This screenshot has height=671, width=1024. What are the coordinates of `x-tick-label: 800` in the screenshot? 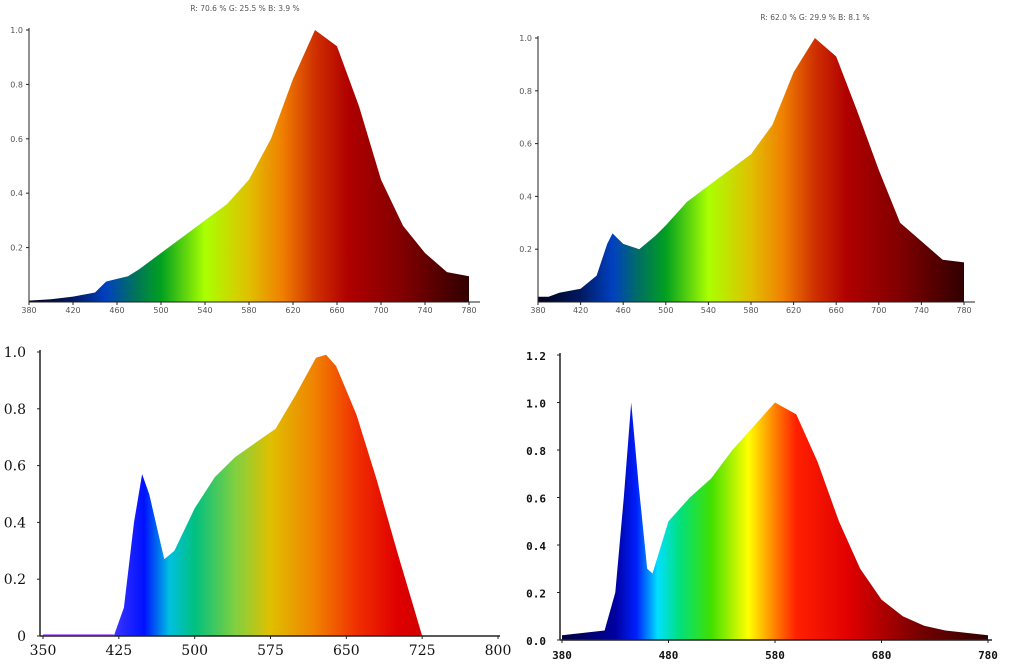 It's located at (498, 651).